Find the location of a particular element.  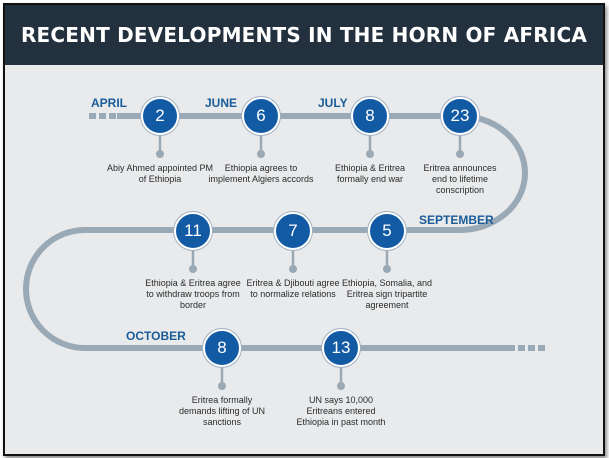

timeline-start-dashes is located at coordinates (102, 116).